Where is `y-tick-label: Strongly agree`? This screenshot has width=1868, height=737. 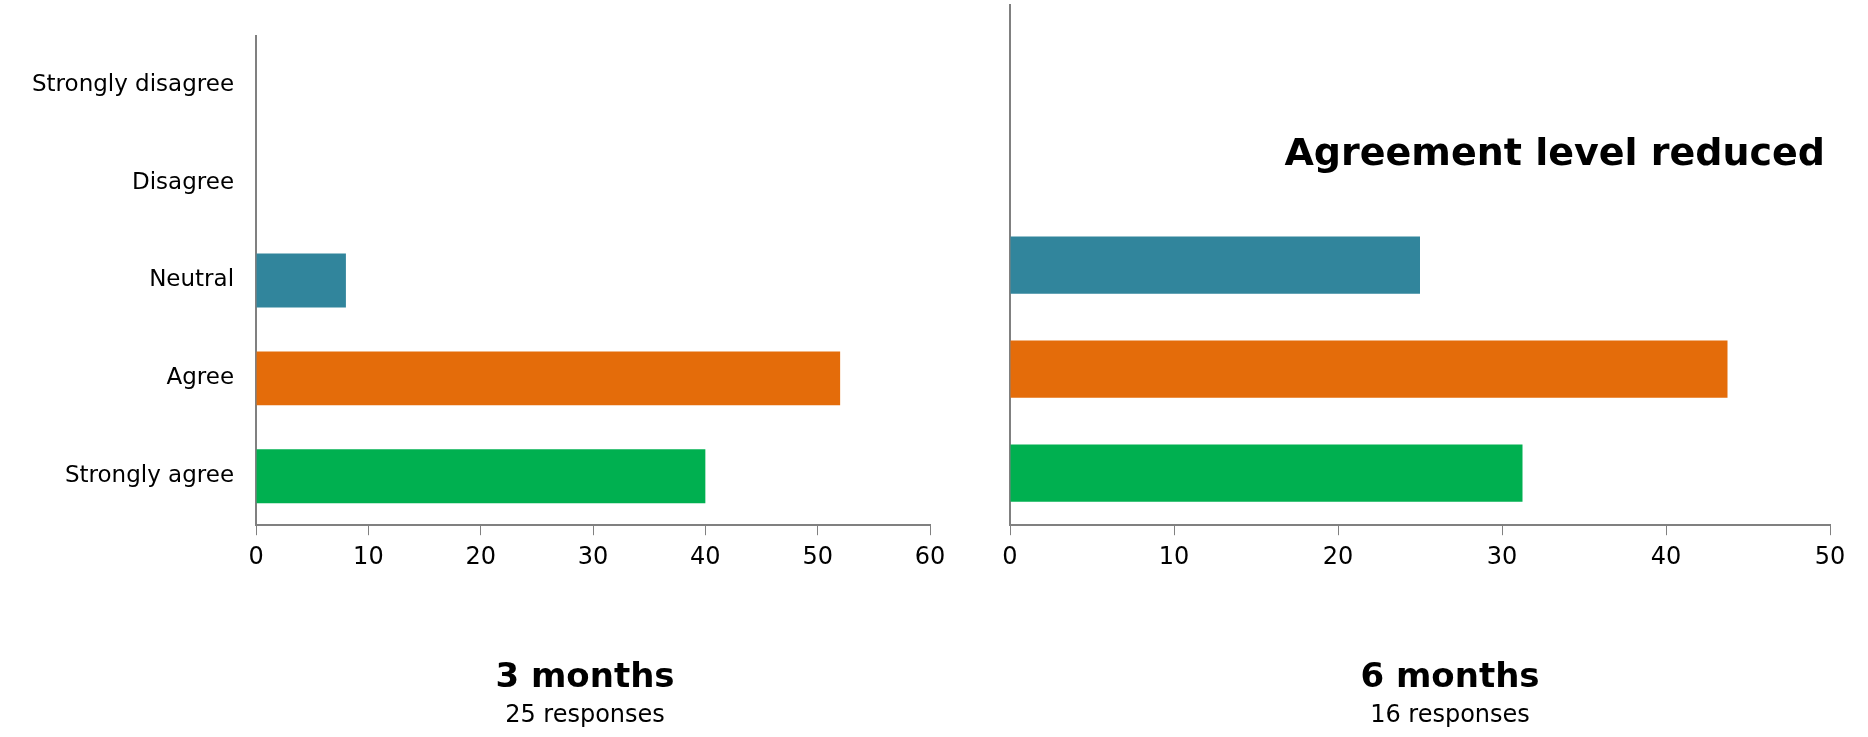
y-tick-label: Strongly agree is located at coordinates (149, 474).